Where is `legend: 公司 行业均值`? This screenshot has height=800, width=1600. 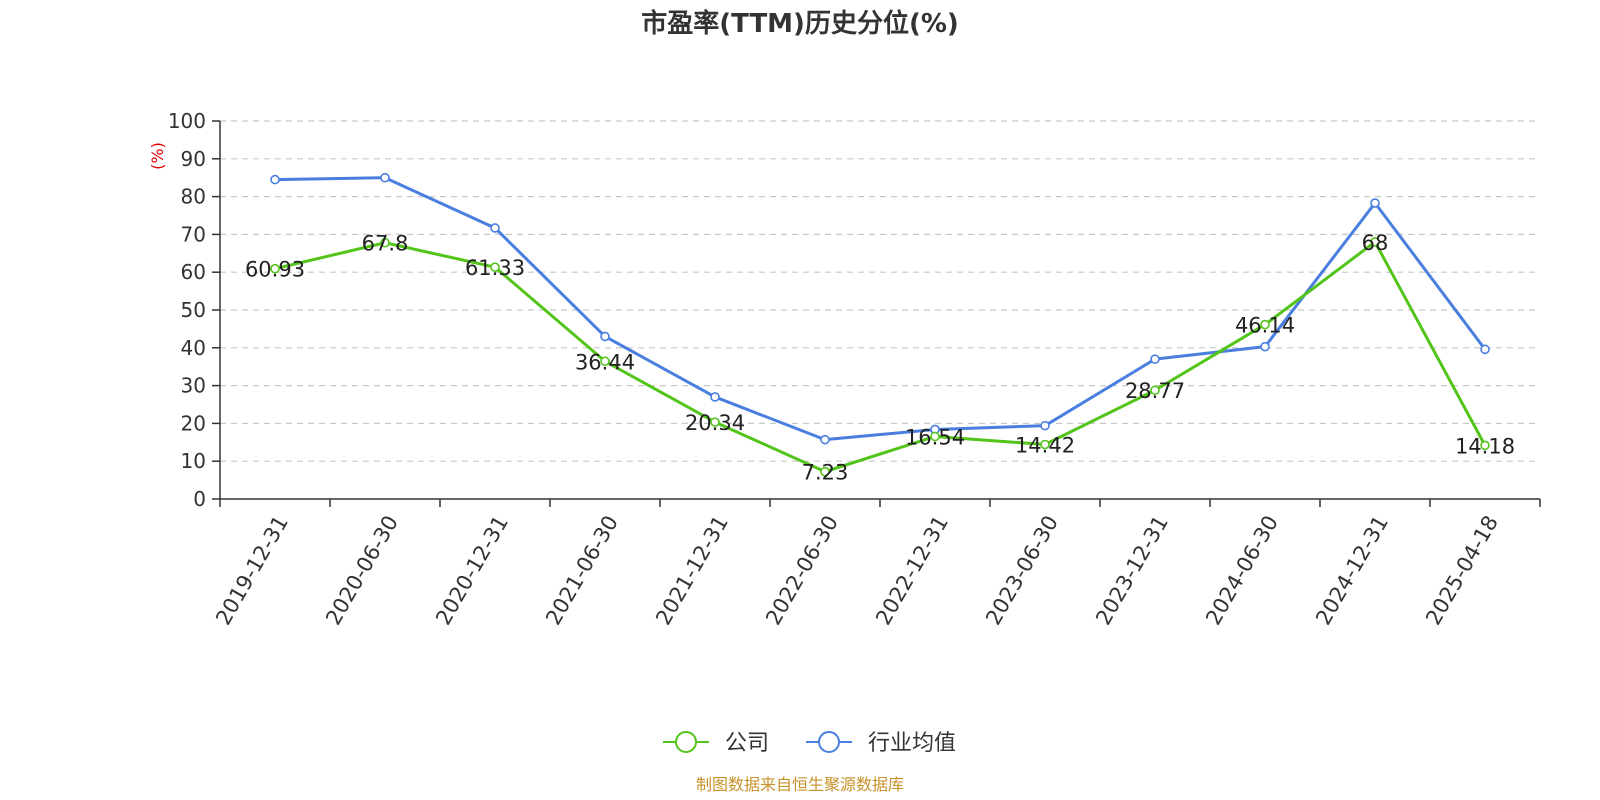
legend: 公司 行业均值 is located at coordinates (809, 743).